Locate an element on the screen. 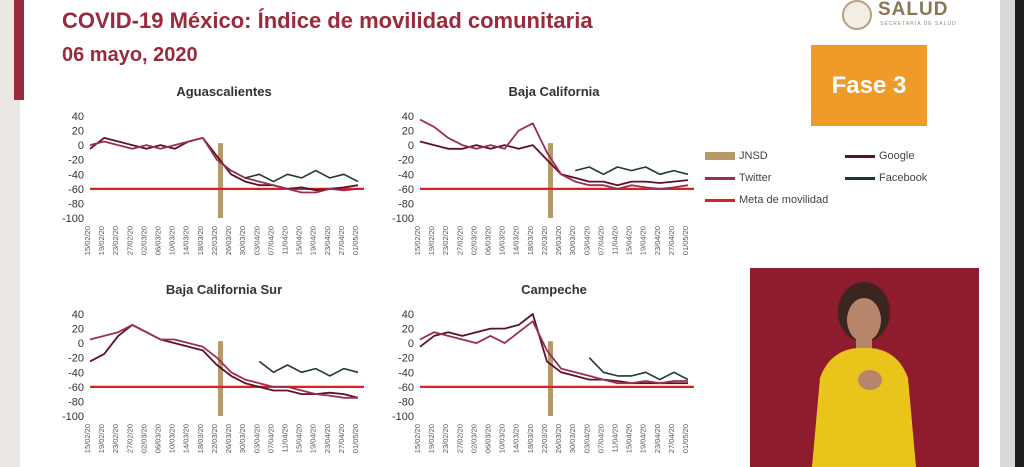  legend-item-jnsd: JNSD is located at coordinates (736, 156).